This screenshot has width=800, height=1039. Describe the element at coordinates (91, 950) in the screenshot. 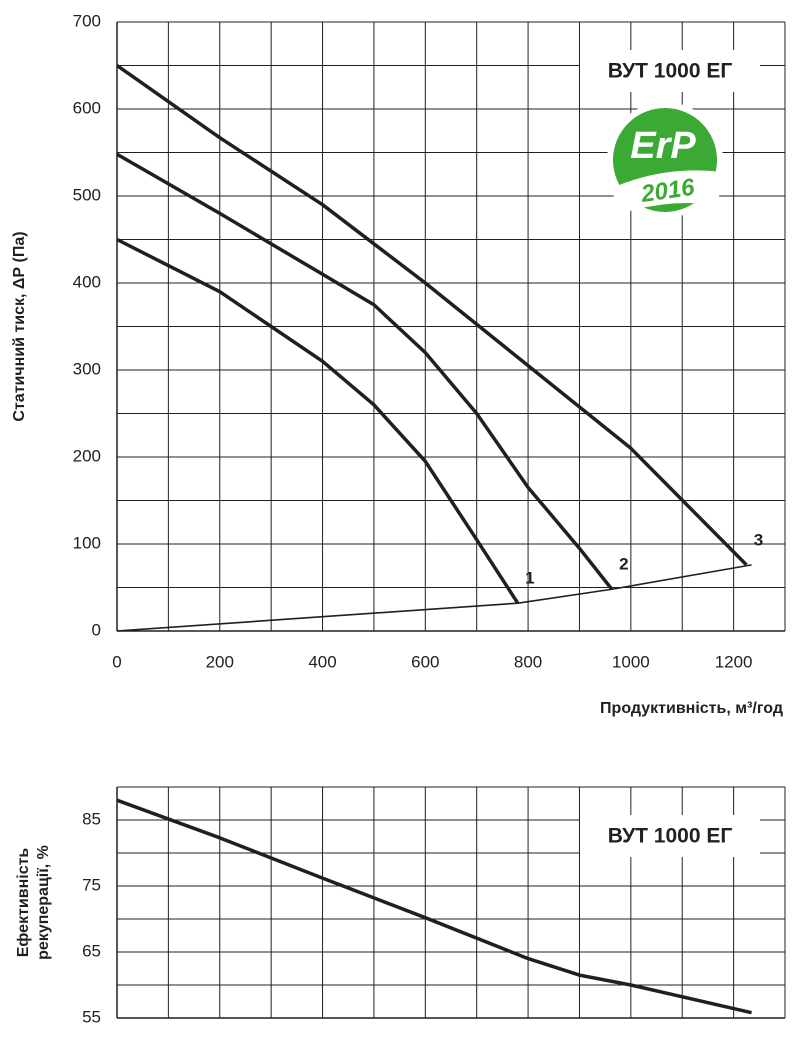

I see `y-tick-label: 65` at that location.